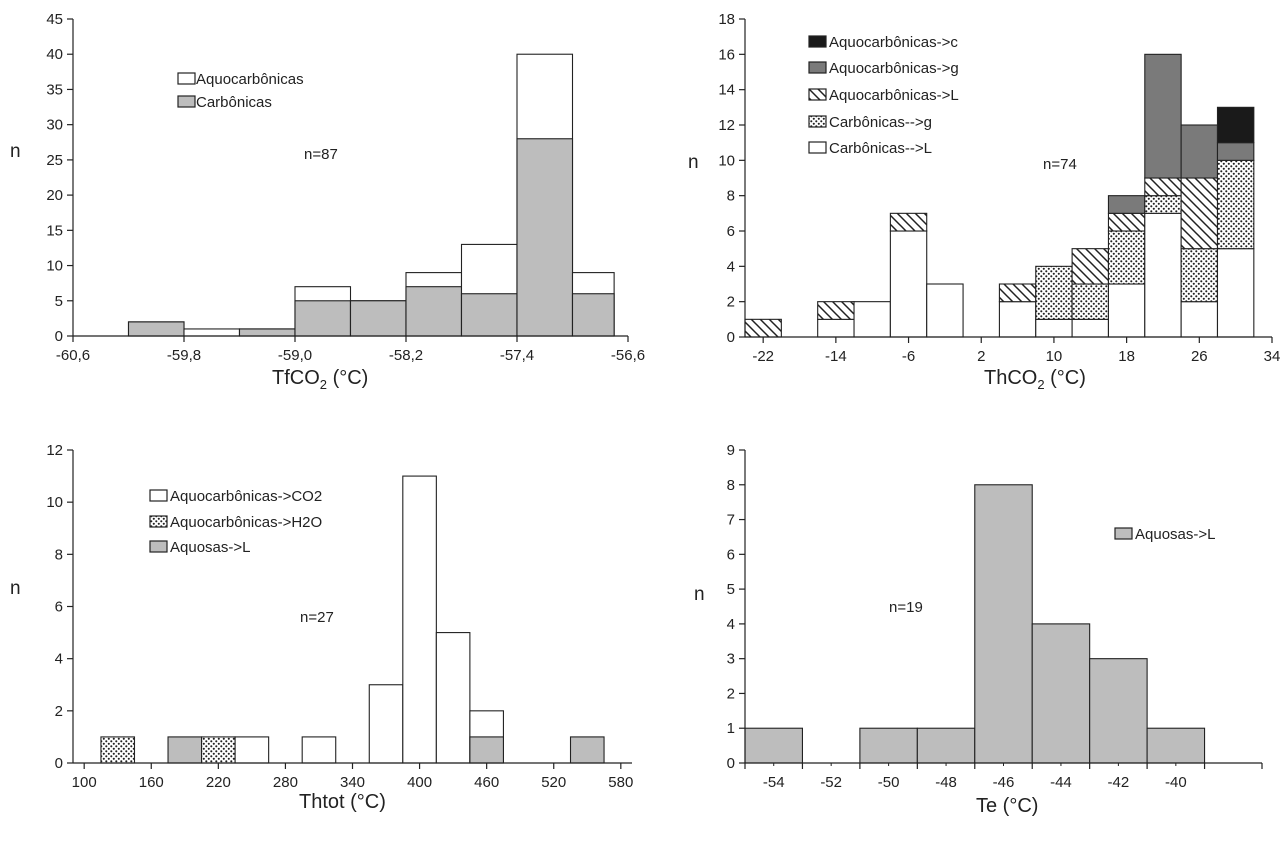 Image resolution: width=1284 pixels, height=845 pixels. What do you see at coordinates (731, 659) in the screenshot?
I see `y-tick-label: 3` at bounding box center [731, 659].